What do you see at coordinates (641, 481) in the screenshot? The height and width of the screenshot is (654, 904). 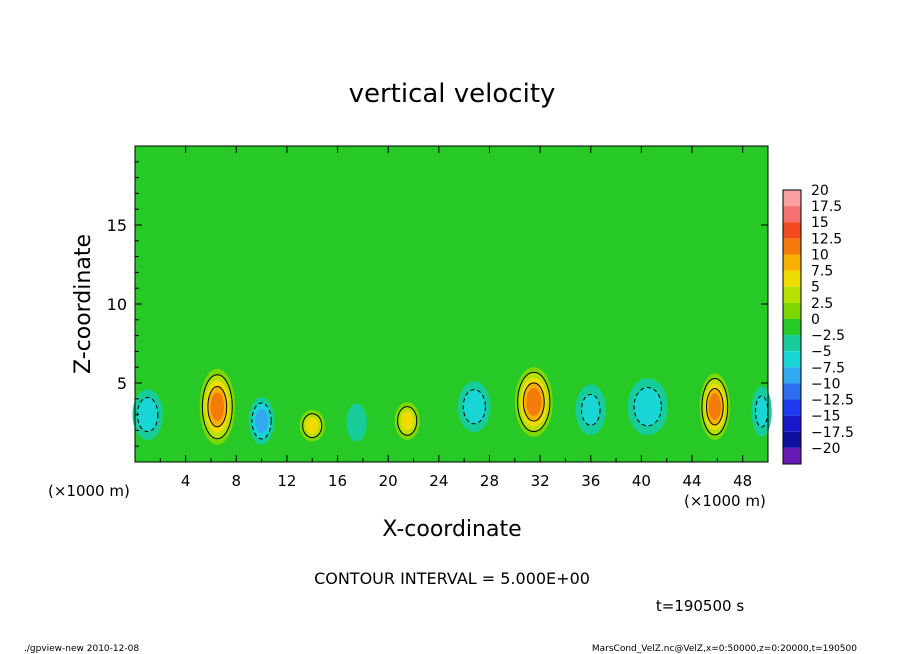 I see `x-tick-label: 40` at bounding box center [641, 481].